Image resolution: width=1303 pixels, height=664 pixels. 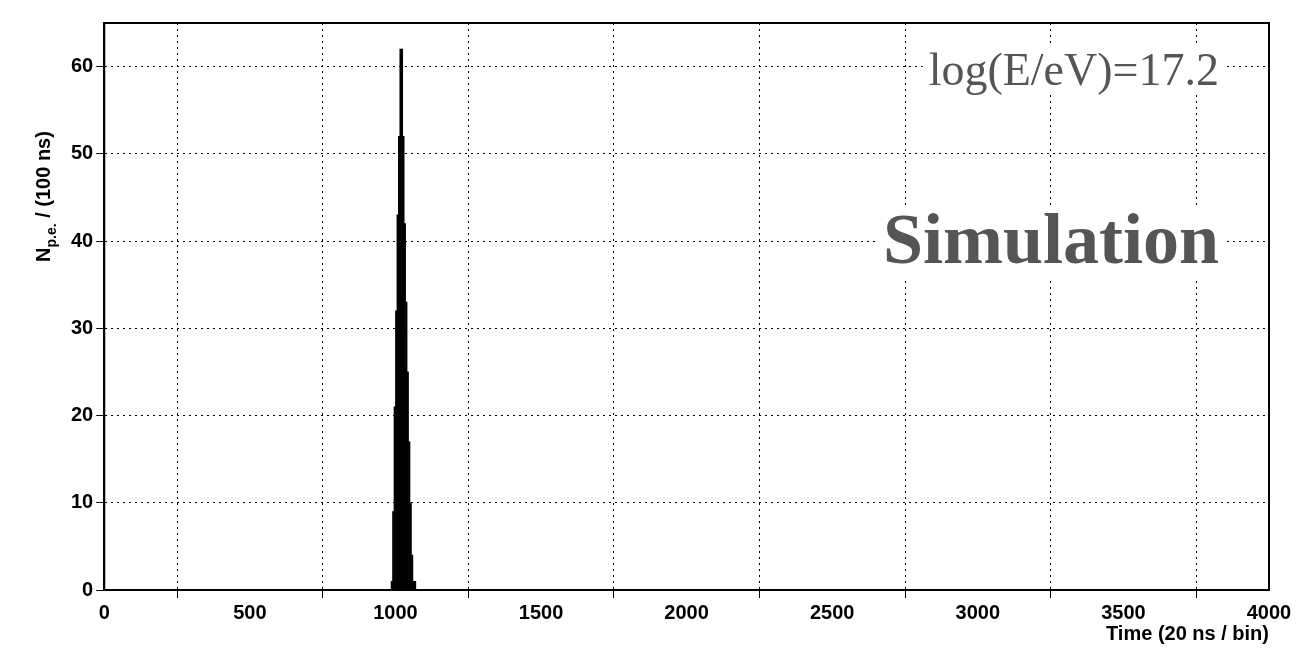 I want to click on x-tick-label: 1000, so click(x=395, y=611).